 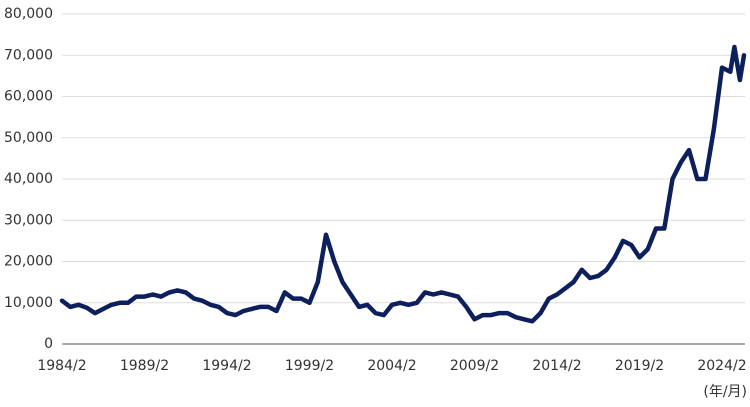 What do you see at coordinates (28, 303) in the screenshot?
I see `y-tick-label: 10,000` at bounding box center [28, 303].